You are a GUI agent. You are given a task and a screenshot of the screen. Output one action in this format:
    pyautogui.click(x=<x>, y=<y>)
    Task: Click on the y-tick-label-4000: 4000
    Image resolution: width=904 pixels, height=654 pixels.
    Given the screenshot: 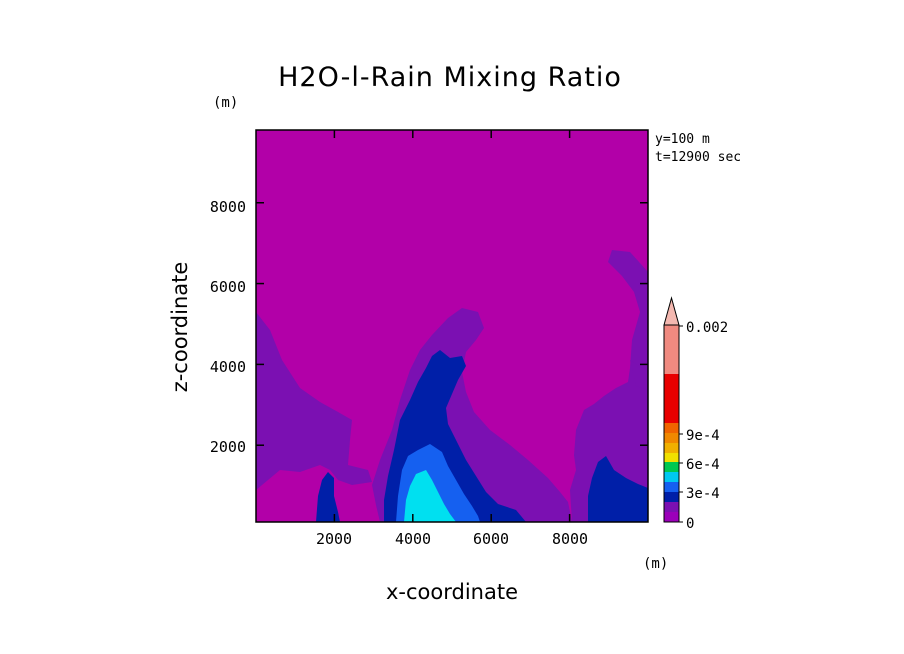 What is the action you would take?
    pyautogui.click(x=228, y=367)
    